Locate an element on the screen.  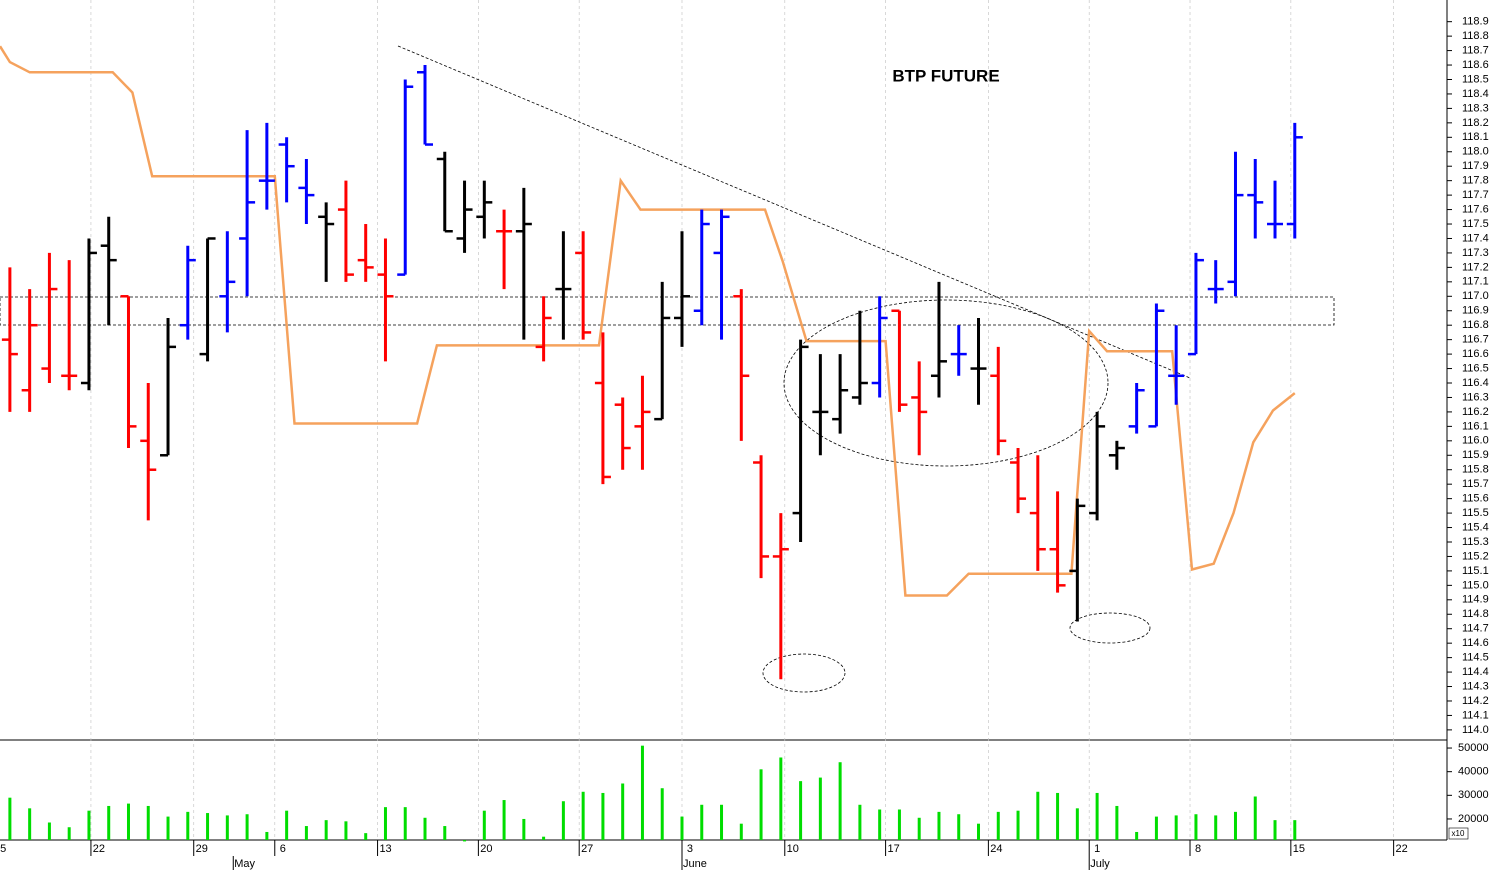
y-tick-label: 117.2 is located at coordinates (1475, 267).